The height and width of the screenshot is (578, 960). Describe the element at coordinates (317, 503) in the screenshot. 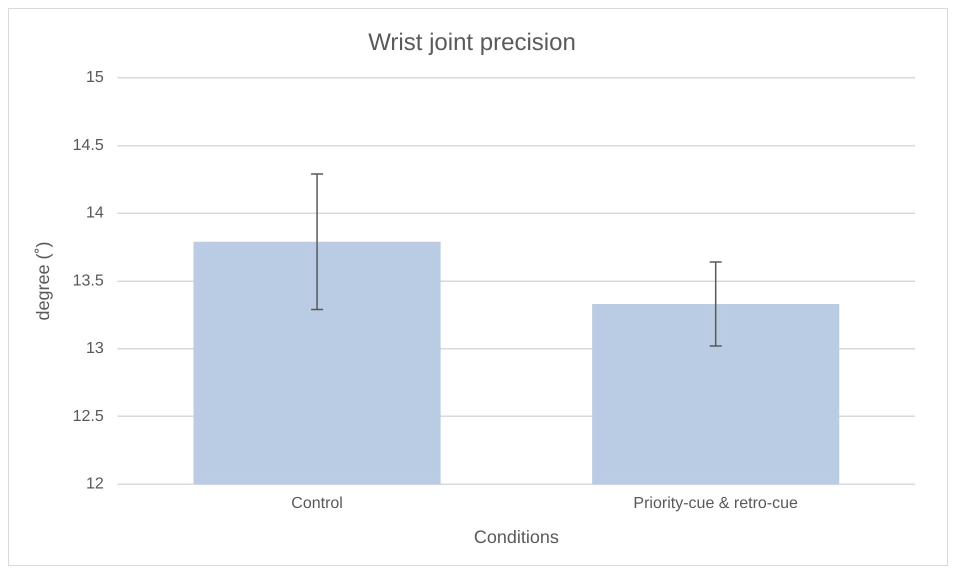

I see `x-tick-label: Control` at that location.